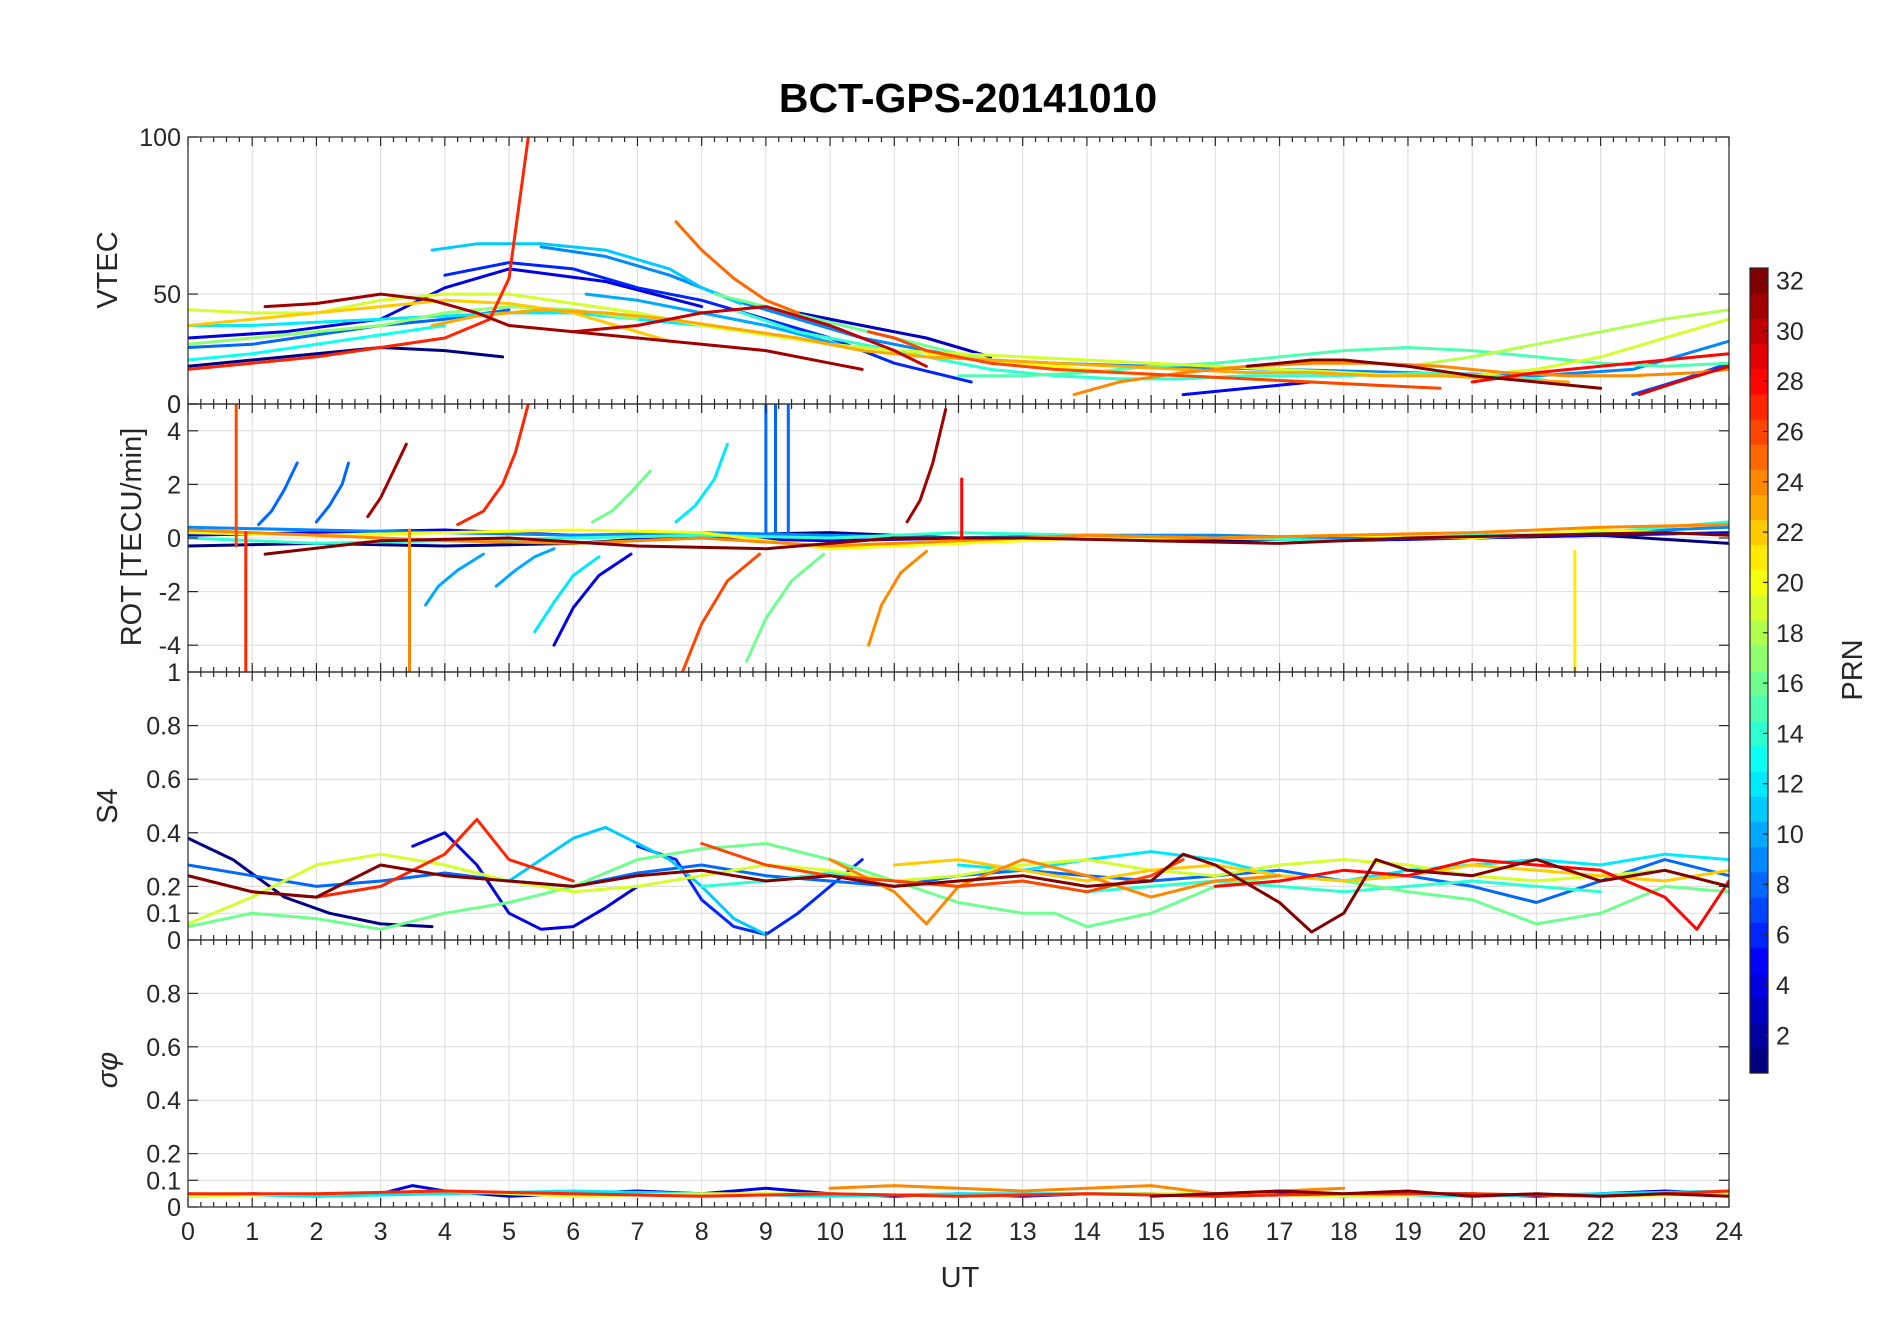 Image resolution: width=1902 pixels, height=1330 pixels. What do you see at coordinates (894, 1232) in the screenshot?
I see `x-tick-label: 11` at bounding box center [894, 1232].